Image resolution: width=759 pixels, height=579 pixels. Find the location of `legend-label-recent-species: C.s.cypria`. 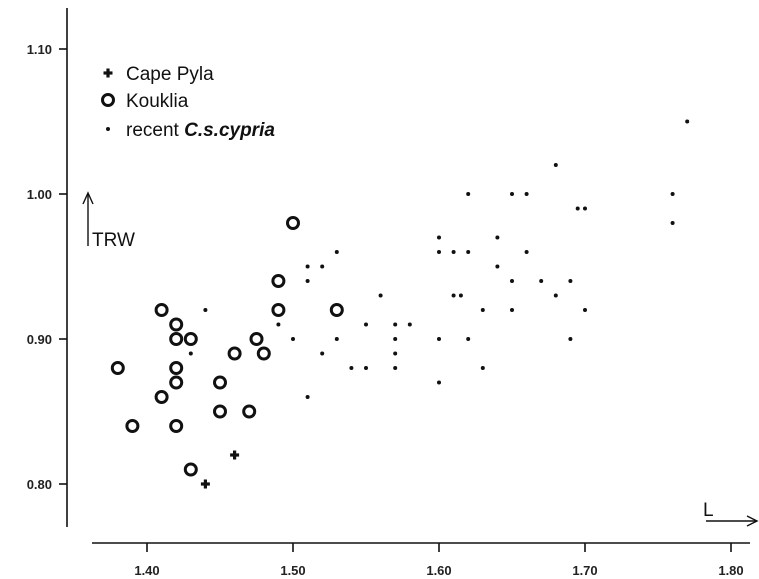

legend-label-recent-species: C.s.cypria is located at coordinates (229, 130).